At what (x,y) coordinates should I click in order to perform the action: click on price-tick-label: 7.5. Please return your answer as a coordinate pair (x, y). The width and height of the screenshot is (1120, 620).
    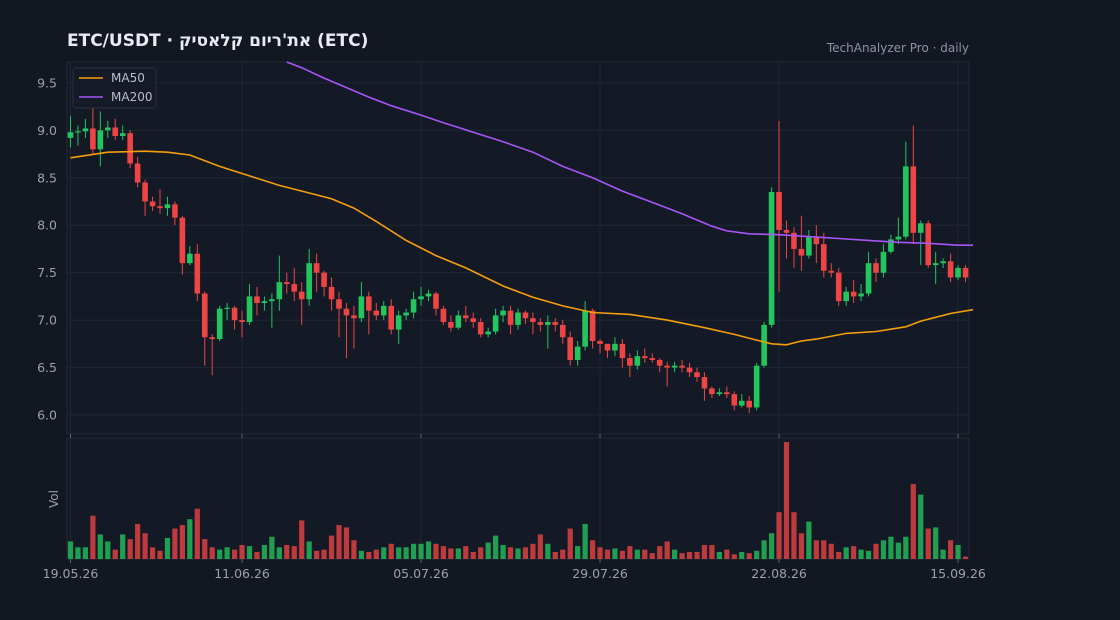
    Looking at the image, I should click on (47, 272).